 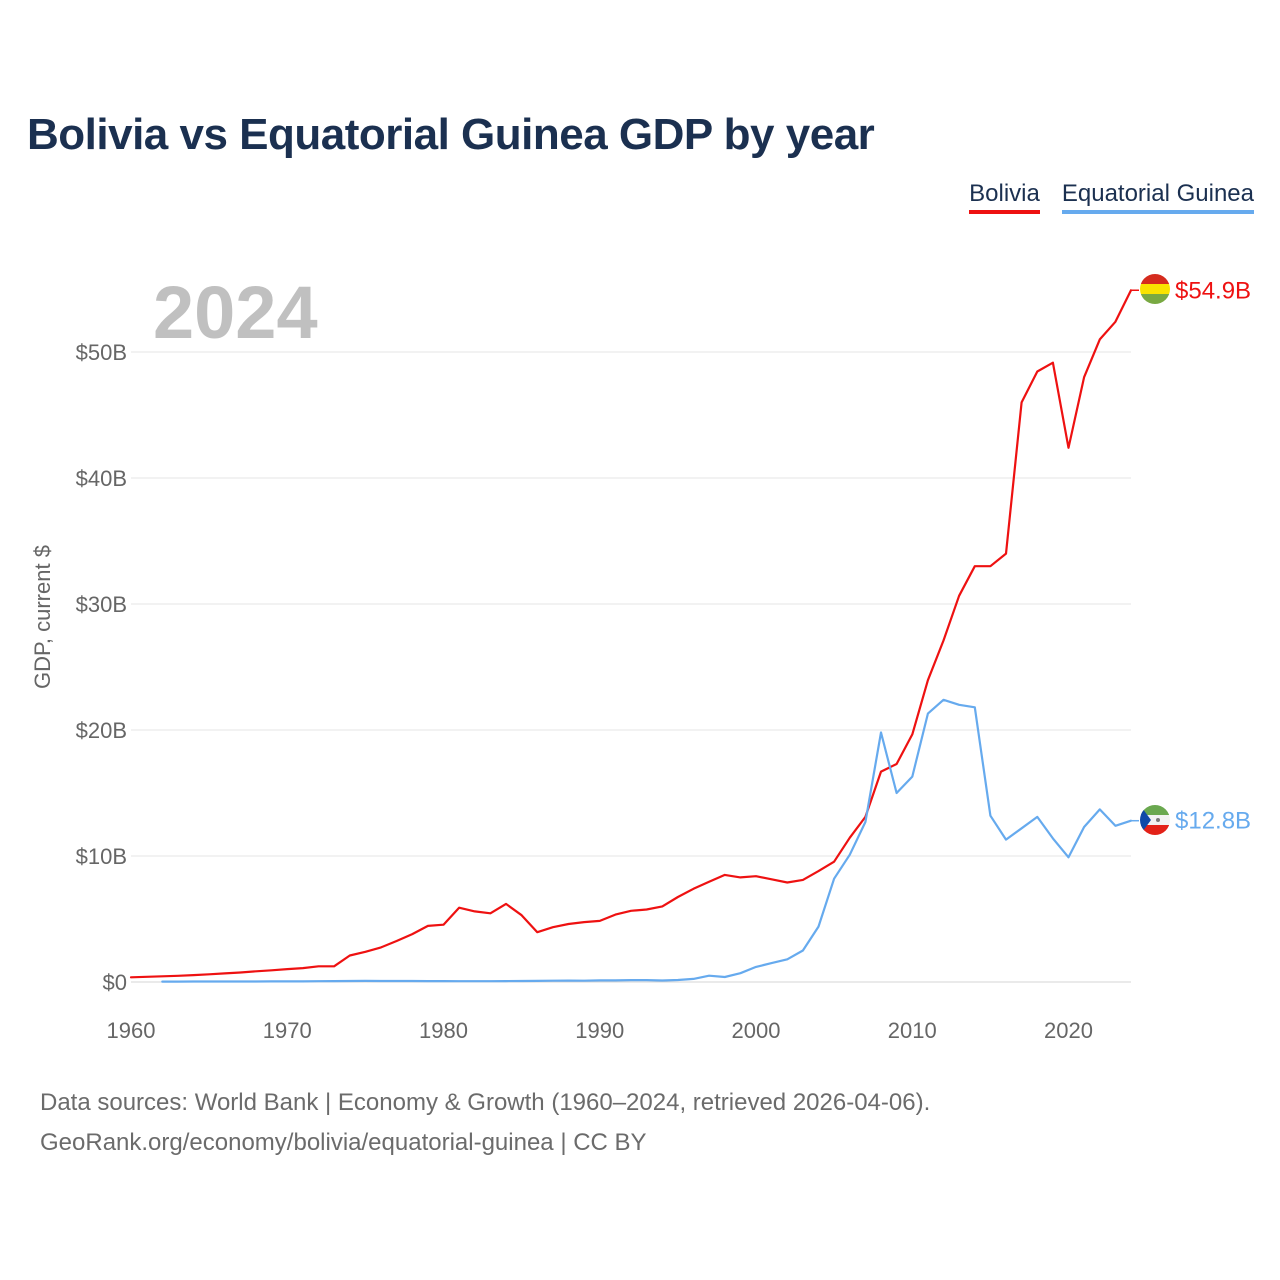 What do you see at coordinates (131, 1030) in the screenshot?
I see `x-tick-label: 1960` at bounding box center [131, 1030].